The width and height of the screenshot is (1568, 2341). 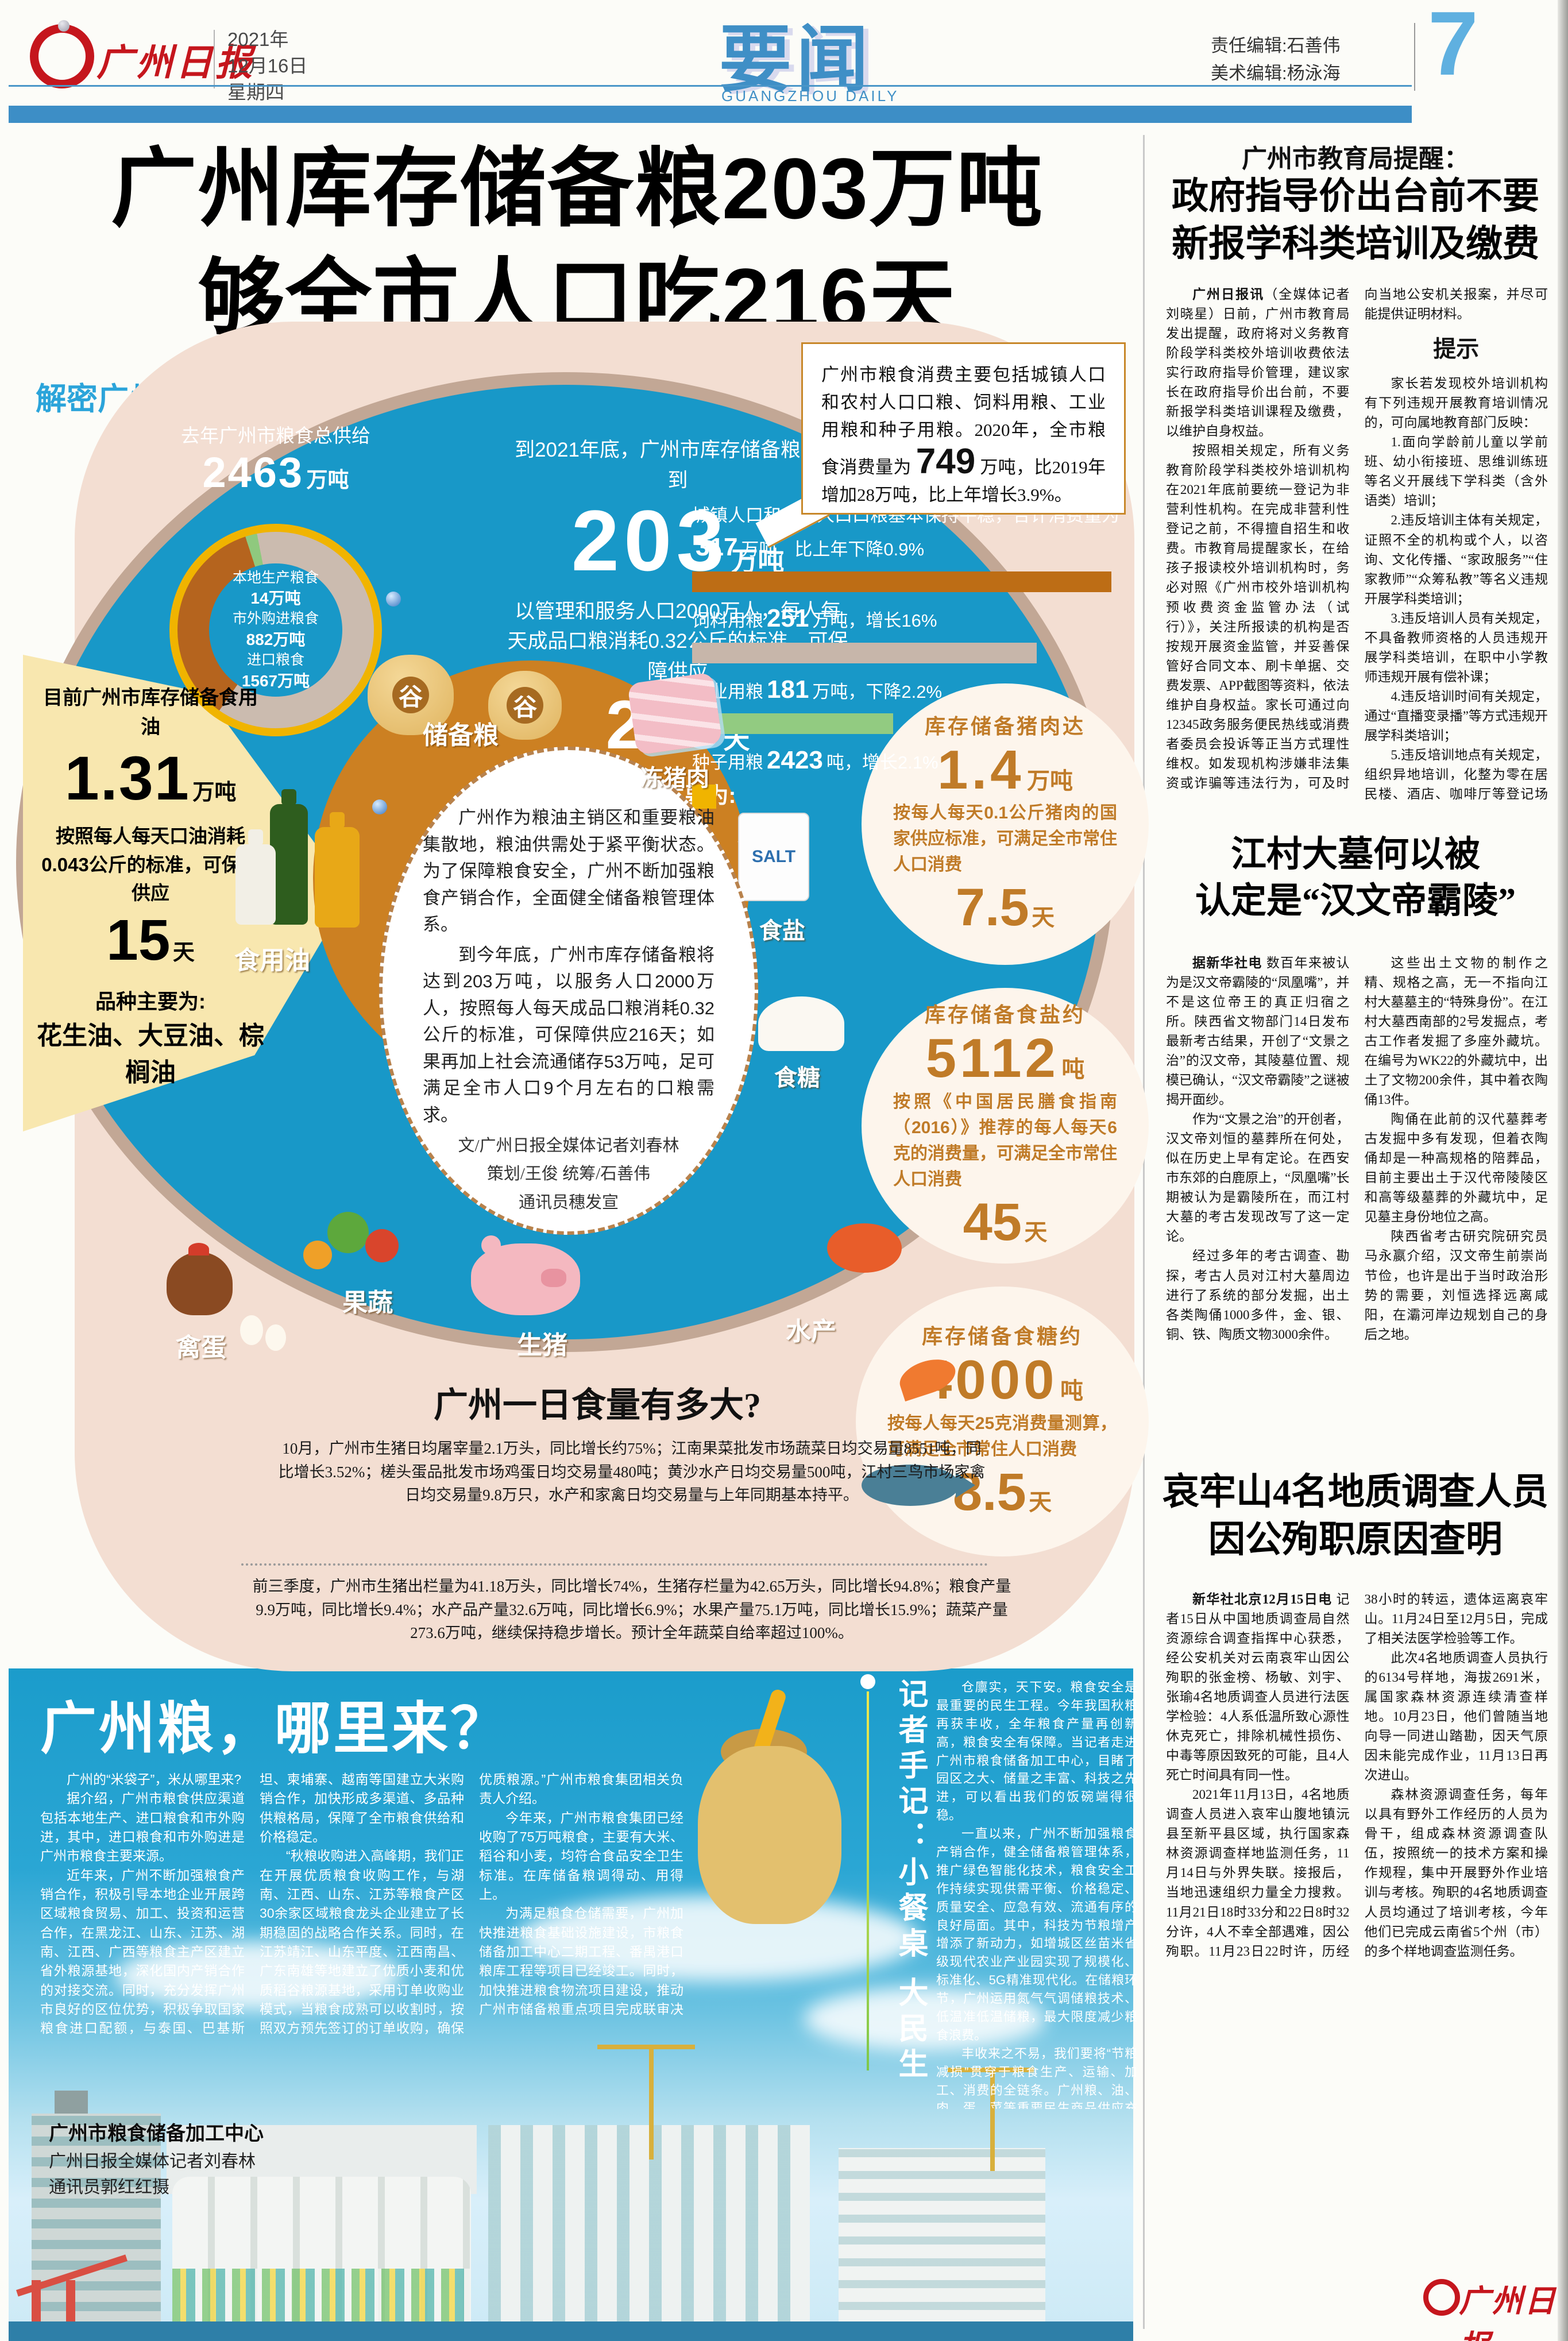 I want to click on tomato-icon, so click(x=382, y=1245).